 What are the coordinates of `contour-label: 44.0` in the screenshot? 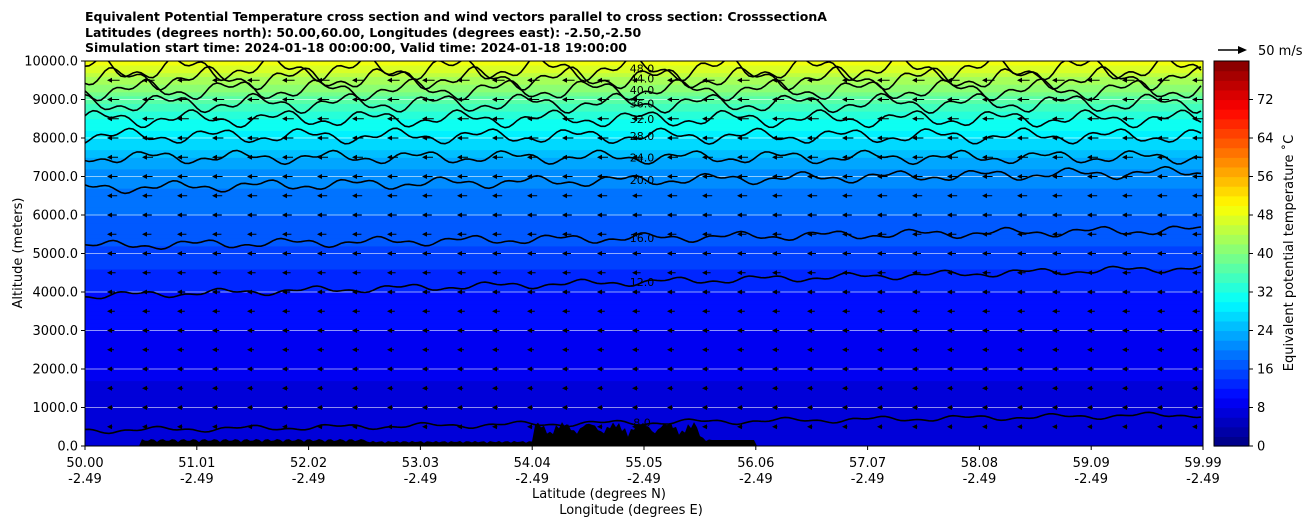 It's located at (642, 78).